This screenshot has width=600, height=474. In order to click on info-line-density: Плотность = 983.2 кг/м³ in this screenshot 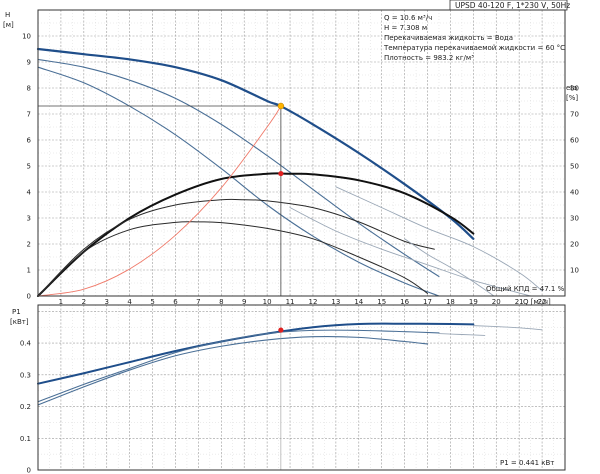, I will do `click(429, 58)`.